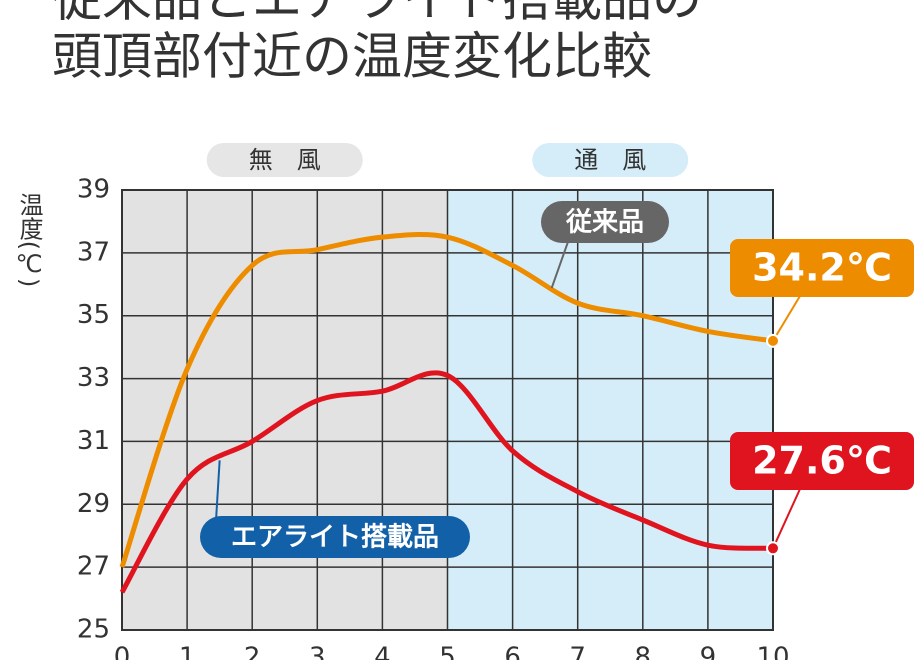 The height and width of the screenshot is (660, 924). I want to click on y-tick-label: 31, so click(93, 441).